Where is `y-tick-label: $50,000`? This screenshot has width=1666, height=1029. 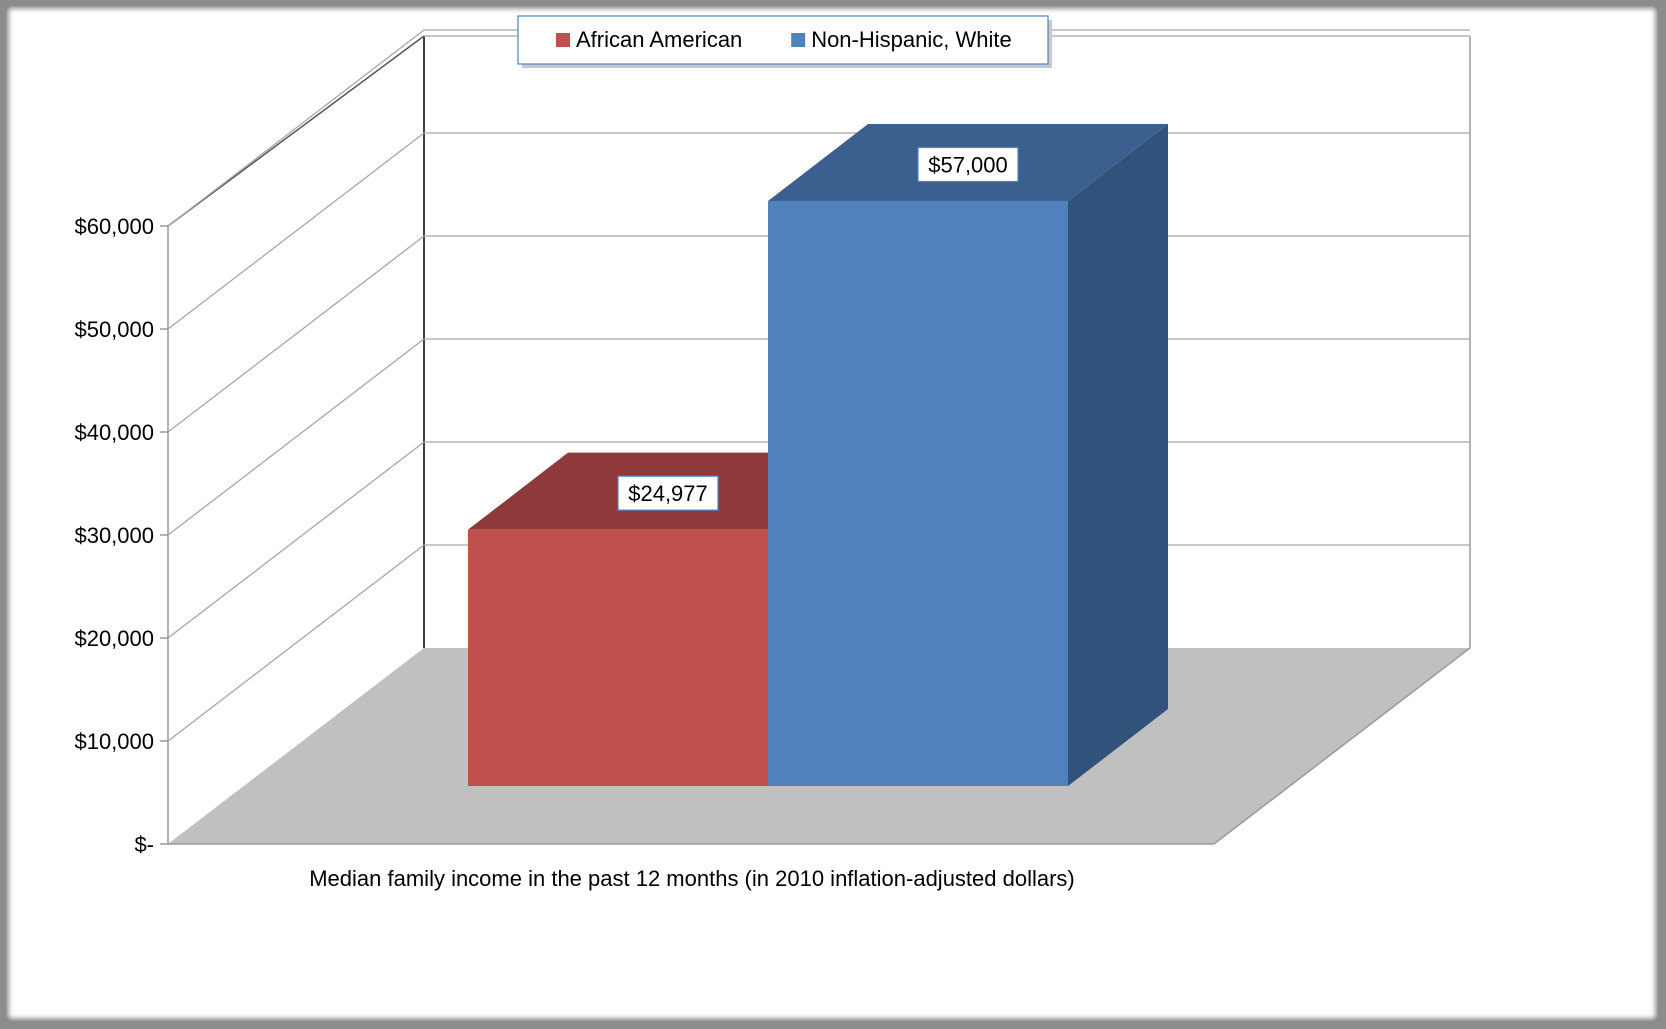
y-tick-label: $50,000 is located at coordinates (114, 329).